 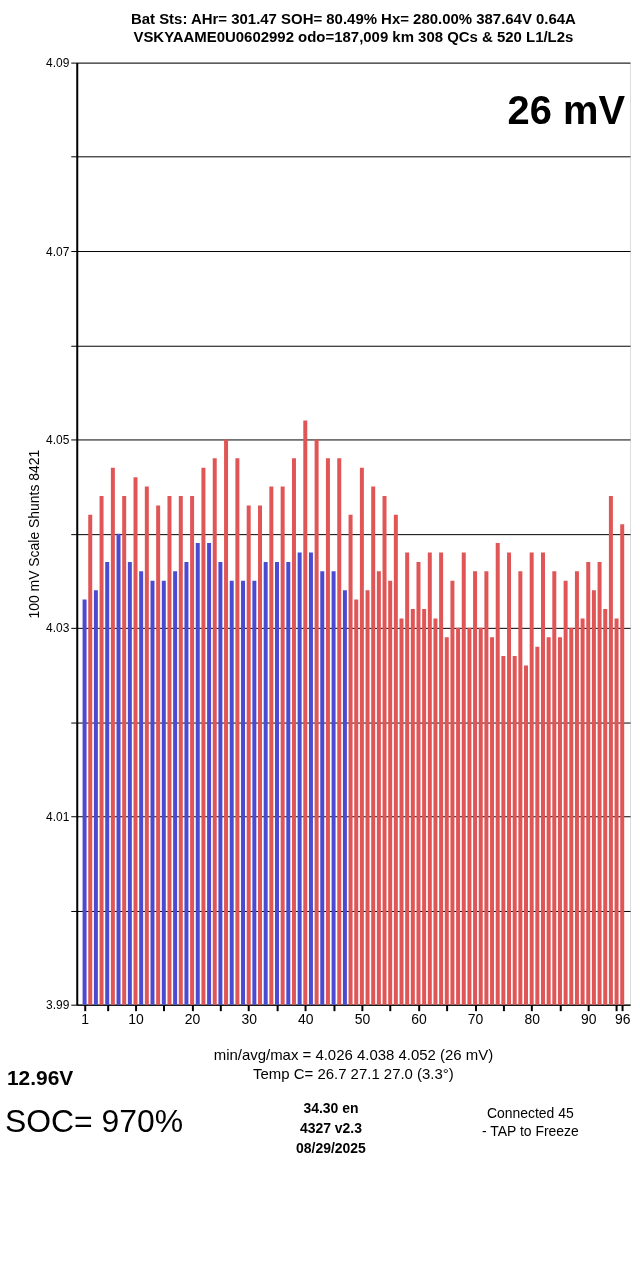 I want to click on x-tick-label: 90, so click(x=589, y=1019).